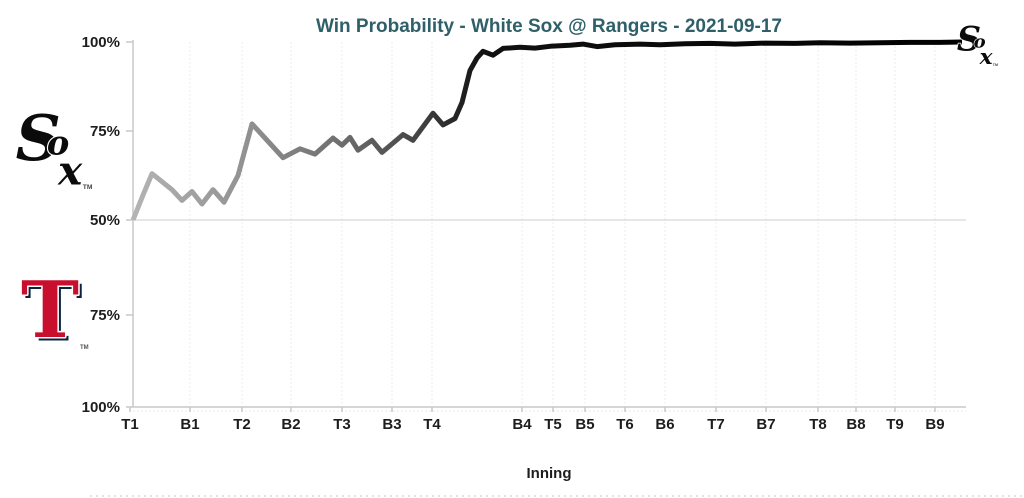 Image resolution: width=1024 pixels, height=498 pixels. What do you see at coordinates (934, 424) in the screenshot?
I see `x-tick-label: B9` at bounding box center [934, 424].